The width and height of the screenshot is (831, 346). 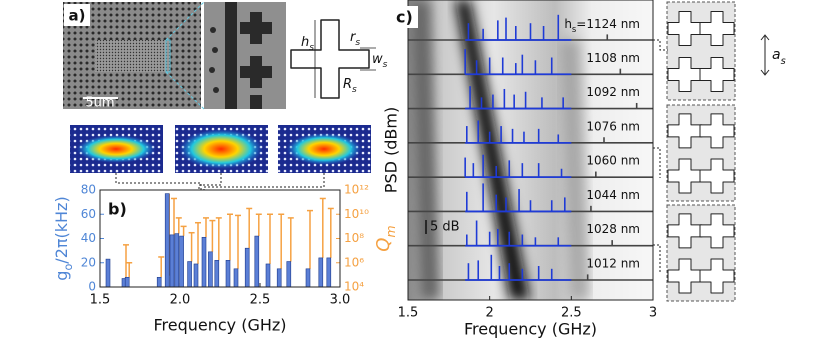 I want to click on panel-label: c), so click(x=404, y=17).